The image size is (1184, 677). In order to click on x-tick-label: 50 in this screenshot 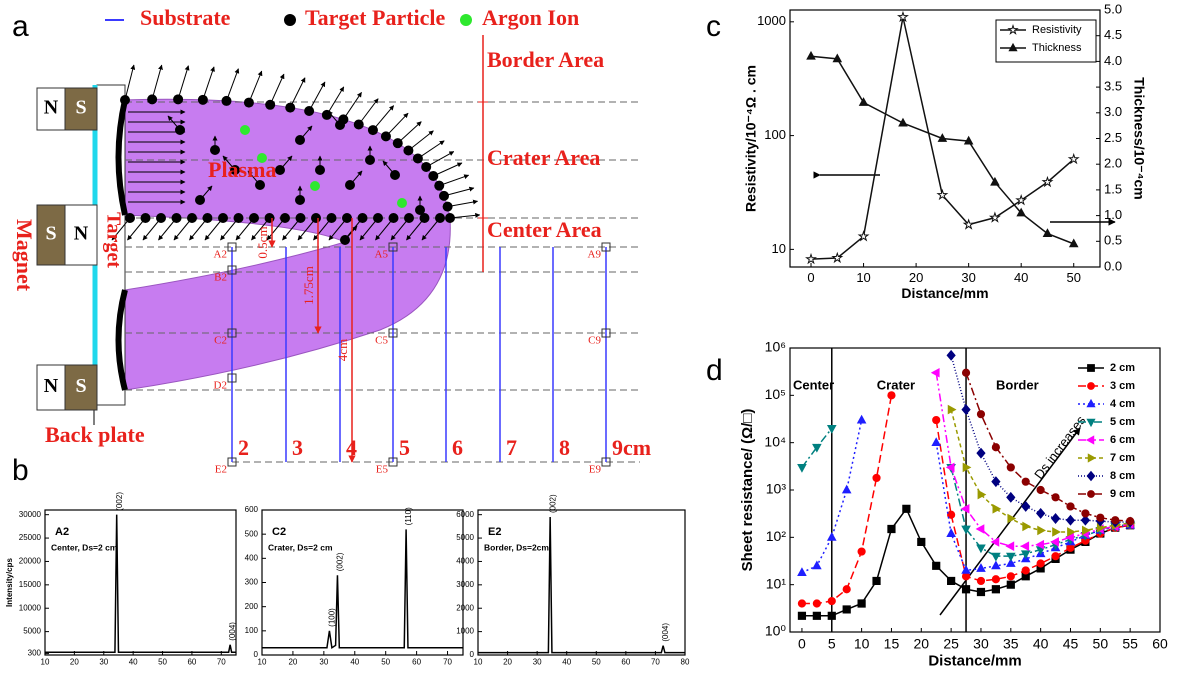, I will do `click(596, 661)`.